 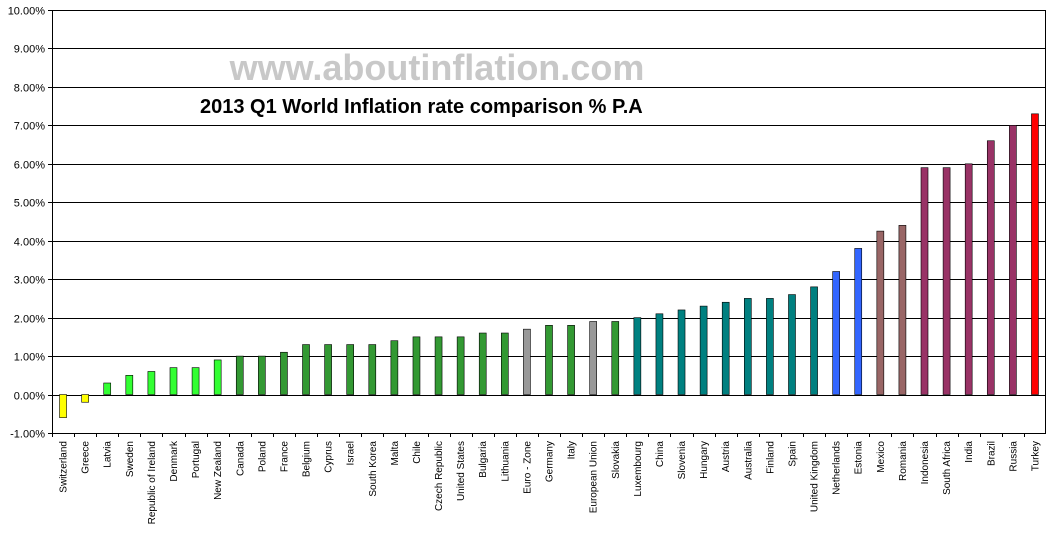 I want to click on x-tick-label: European Union, so click(x=594, y=477).